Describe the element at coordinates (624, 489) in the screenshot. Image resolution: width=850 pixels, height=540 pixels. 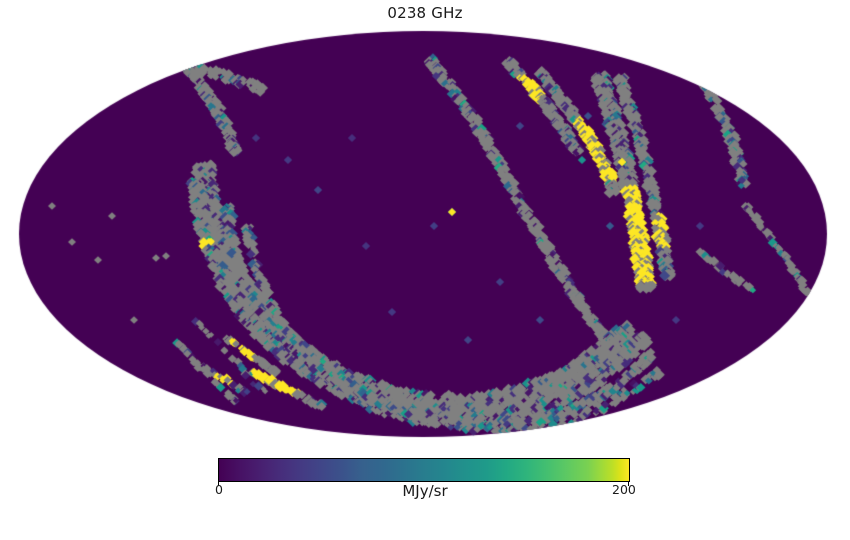
I see `colorbar-tick-label-max: 200` at that location.